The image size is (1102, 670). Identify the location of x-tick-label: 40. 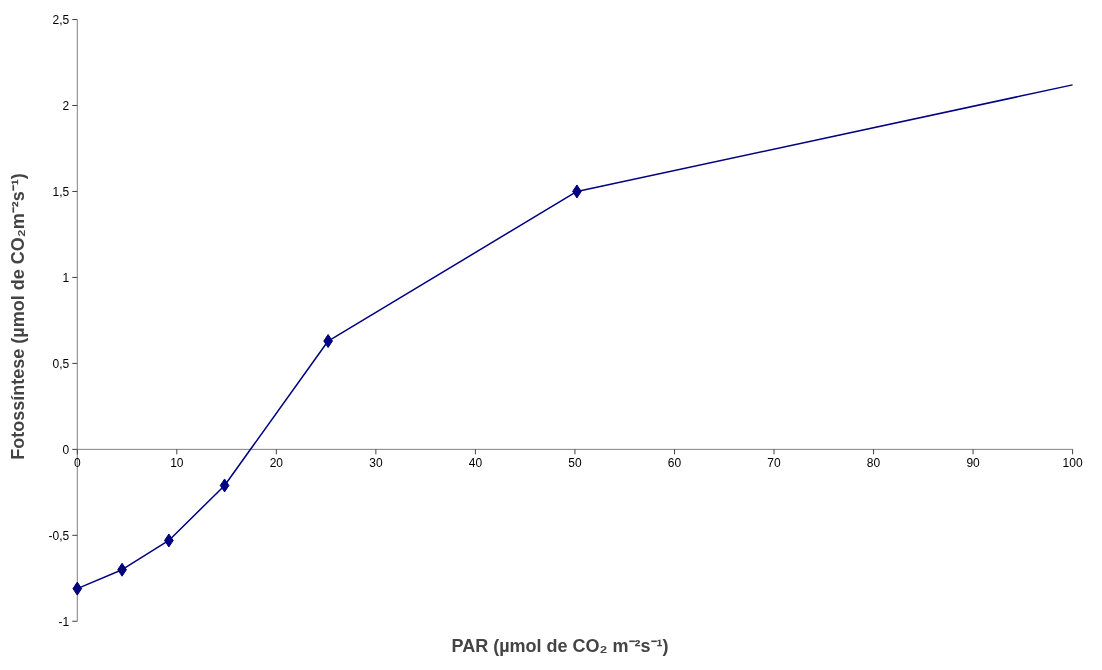
(475, 463).